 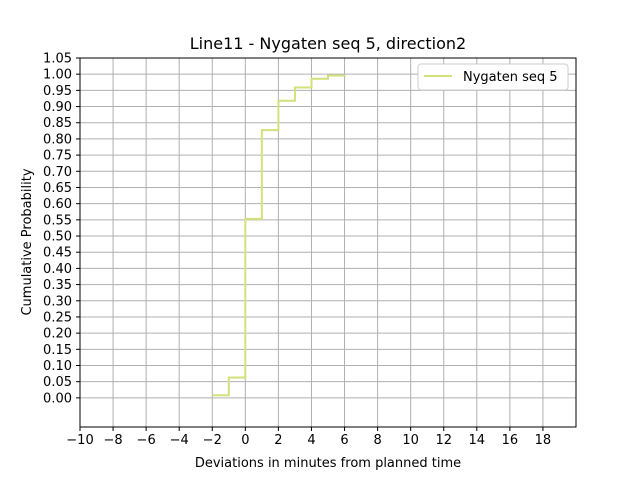 What do you see at coordinates (57, 334) in the screenshot?
I see `y-tick-label: 0.20` at bounding box center [57, 334].